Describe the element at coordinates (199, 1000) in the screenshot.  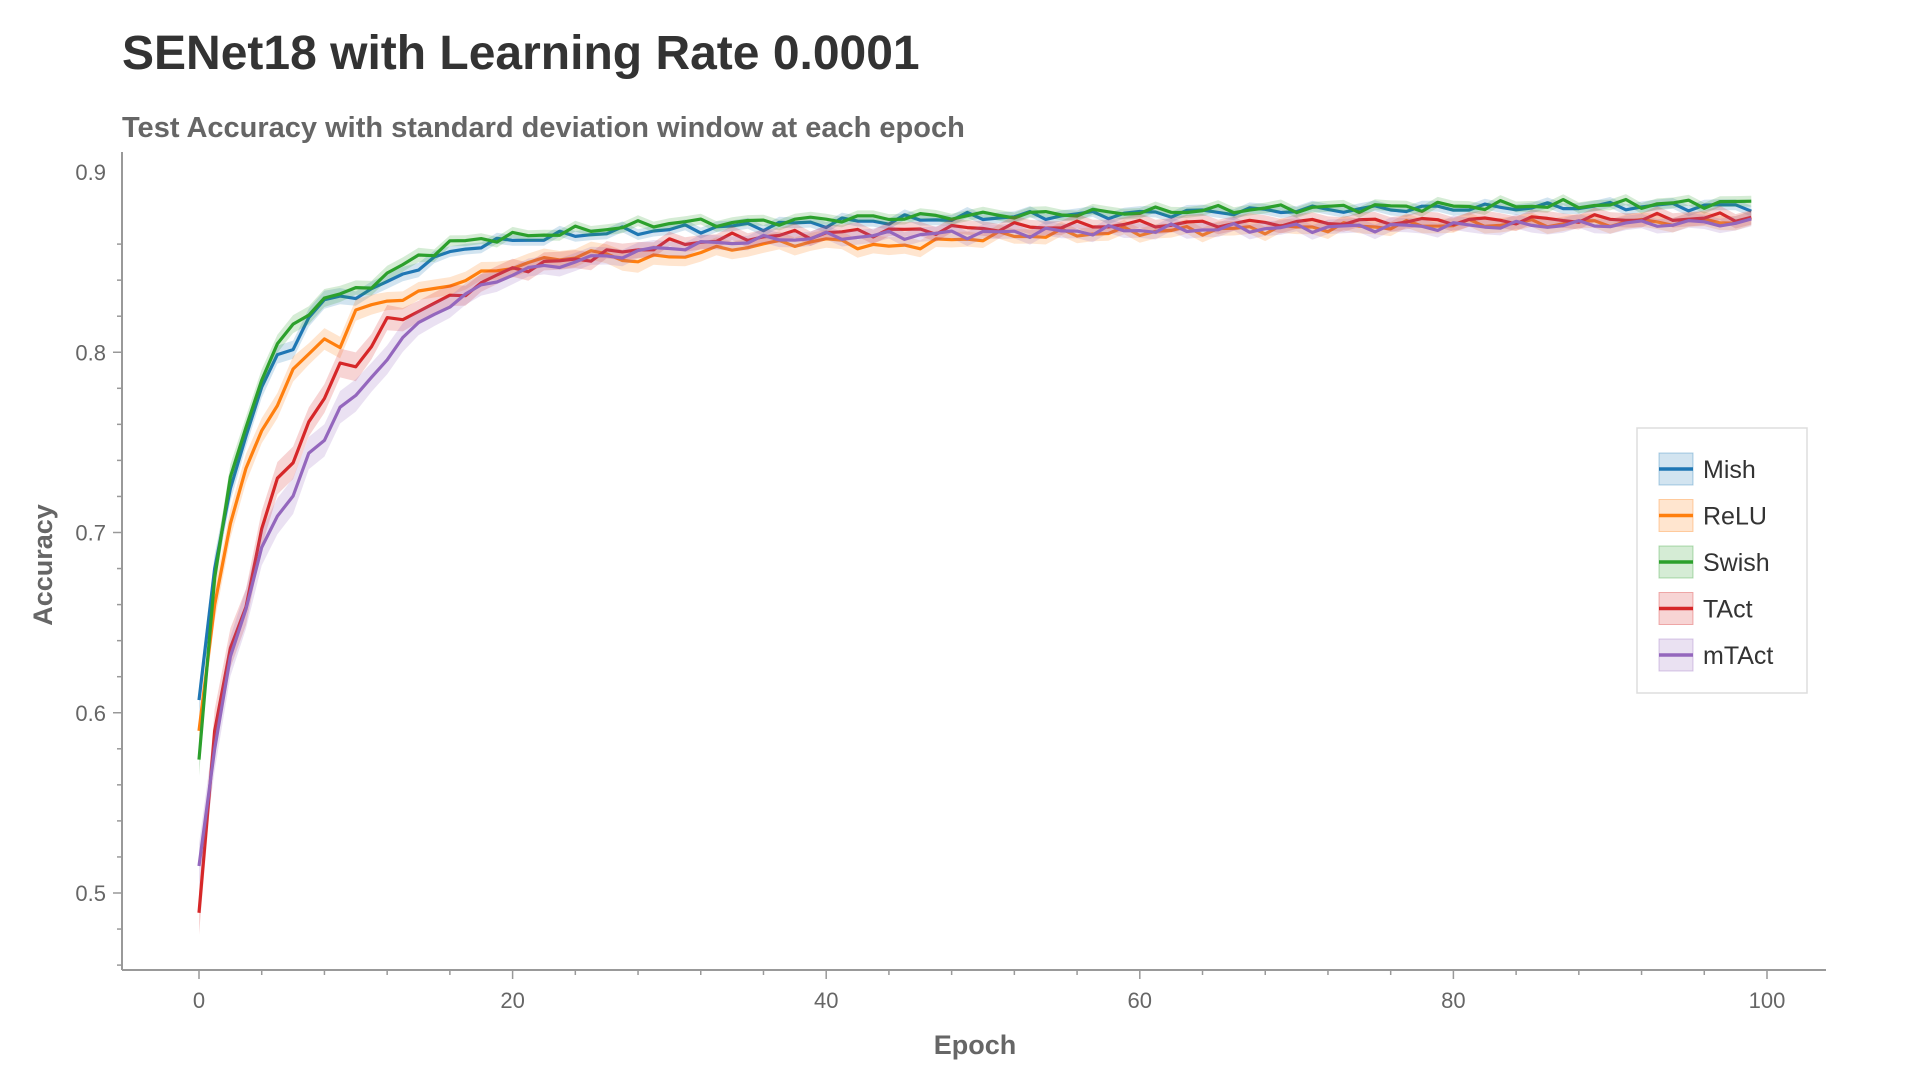
I see `x-tick-label: 0` at that location.